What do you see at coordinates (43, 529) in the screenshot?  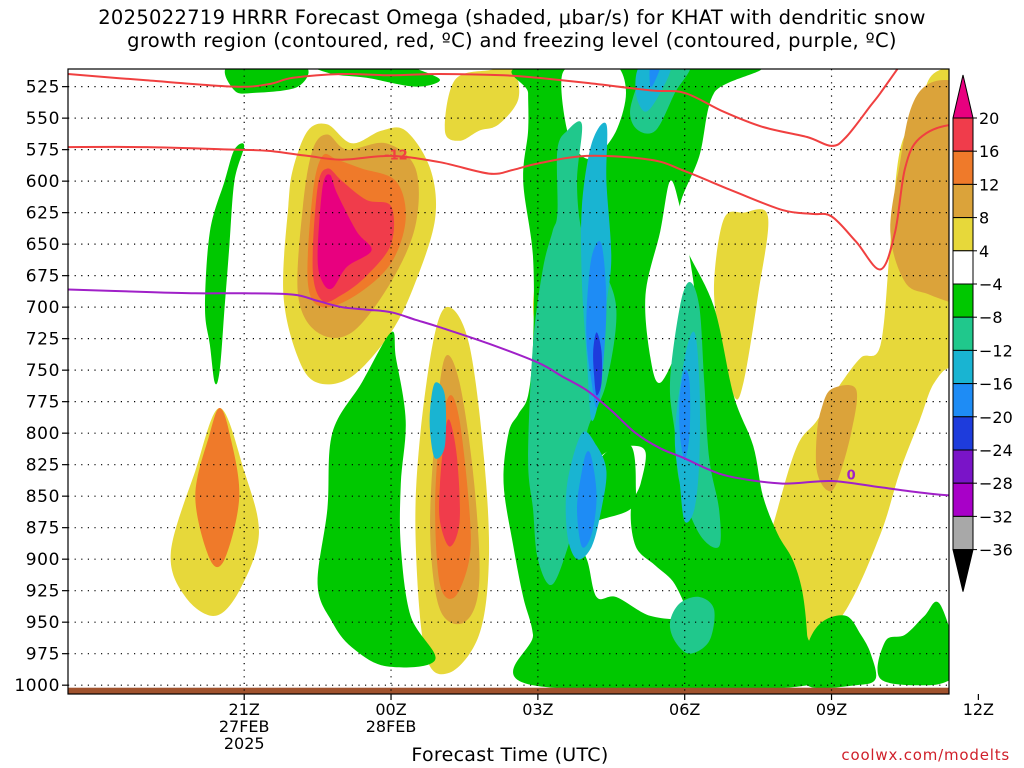 I see `y-tick-label-875: 875` at bounding box center [43, 529].